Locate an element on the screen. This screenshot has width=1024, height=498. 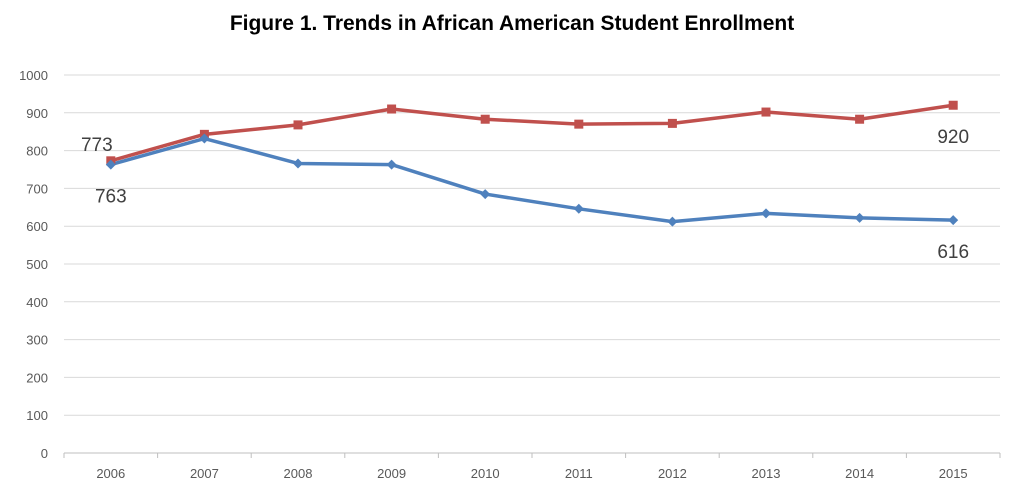
y-tick-label: 0 is located at coordinates (44, 453).